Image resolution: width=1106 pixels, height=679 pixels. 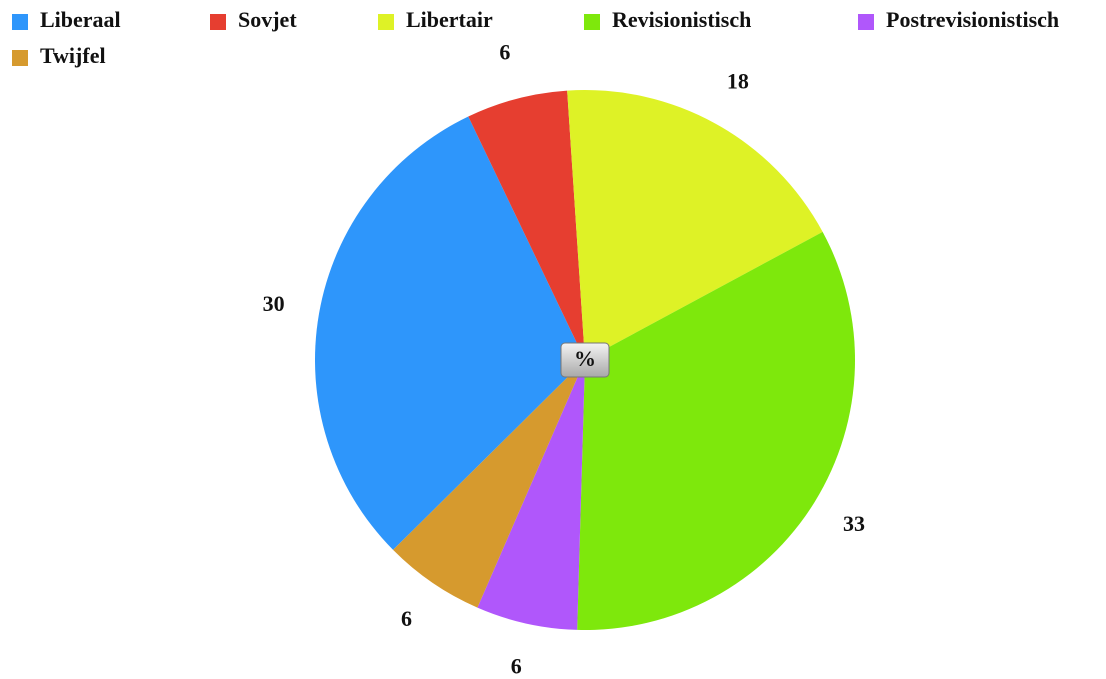 What do you see at coordinates (854, 523) in the screenshot?
I see `data-label: 33` at bounding box center [854, 523].